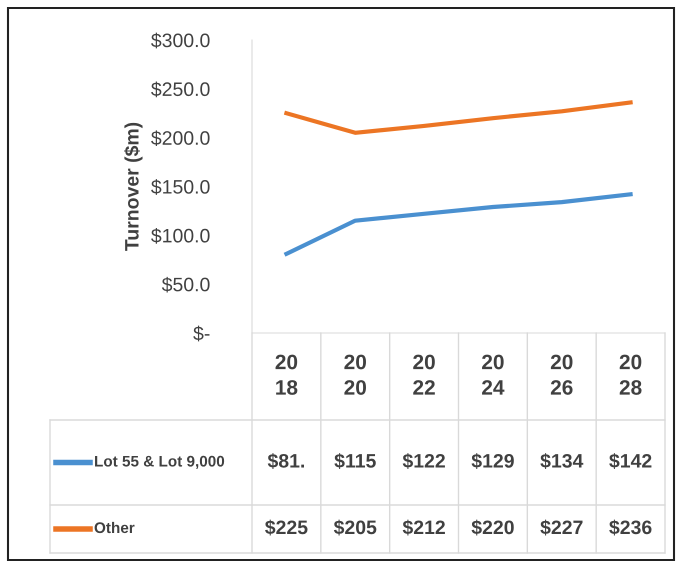 This screenshot has width=680, height=564. Describe the element at coordinates (630, 461) in the screenshot. I see `data-label: $142` at that location.